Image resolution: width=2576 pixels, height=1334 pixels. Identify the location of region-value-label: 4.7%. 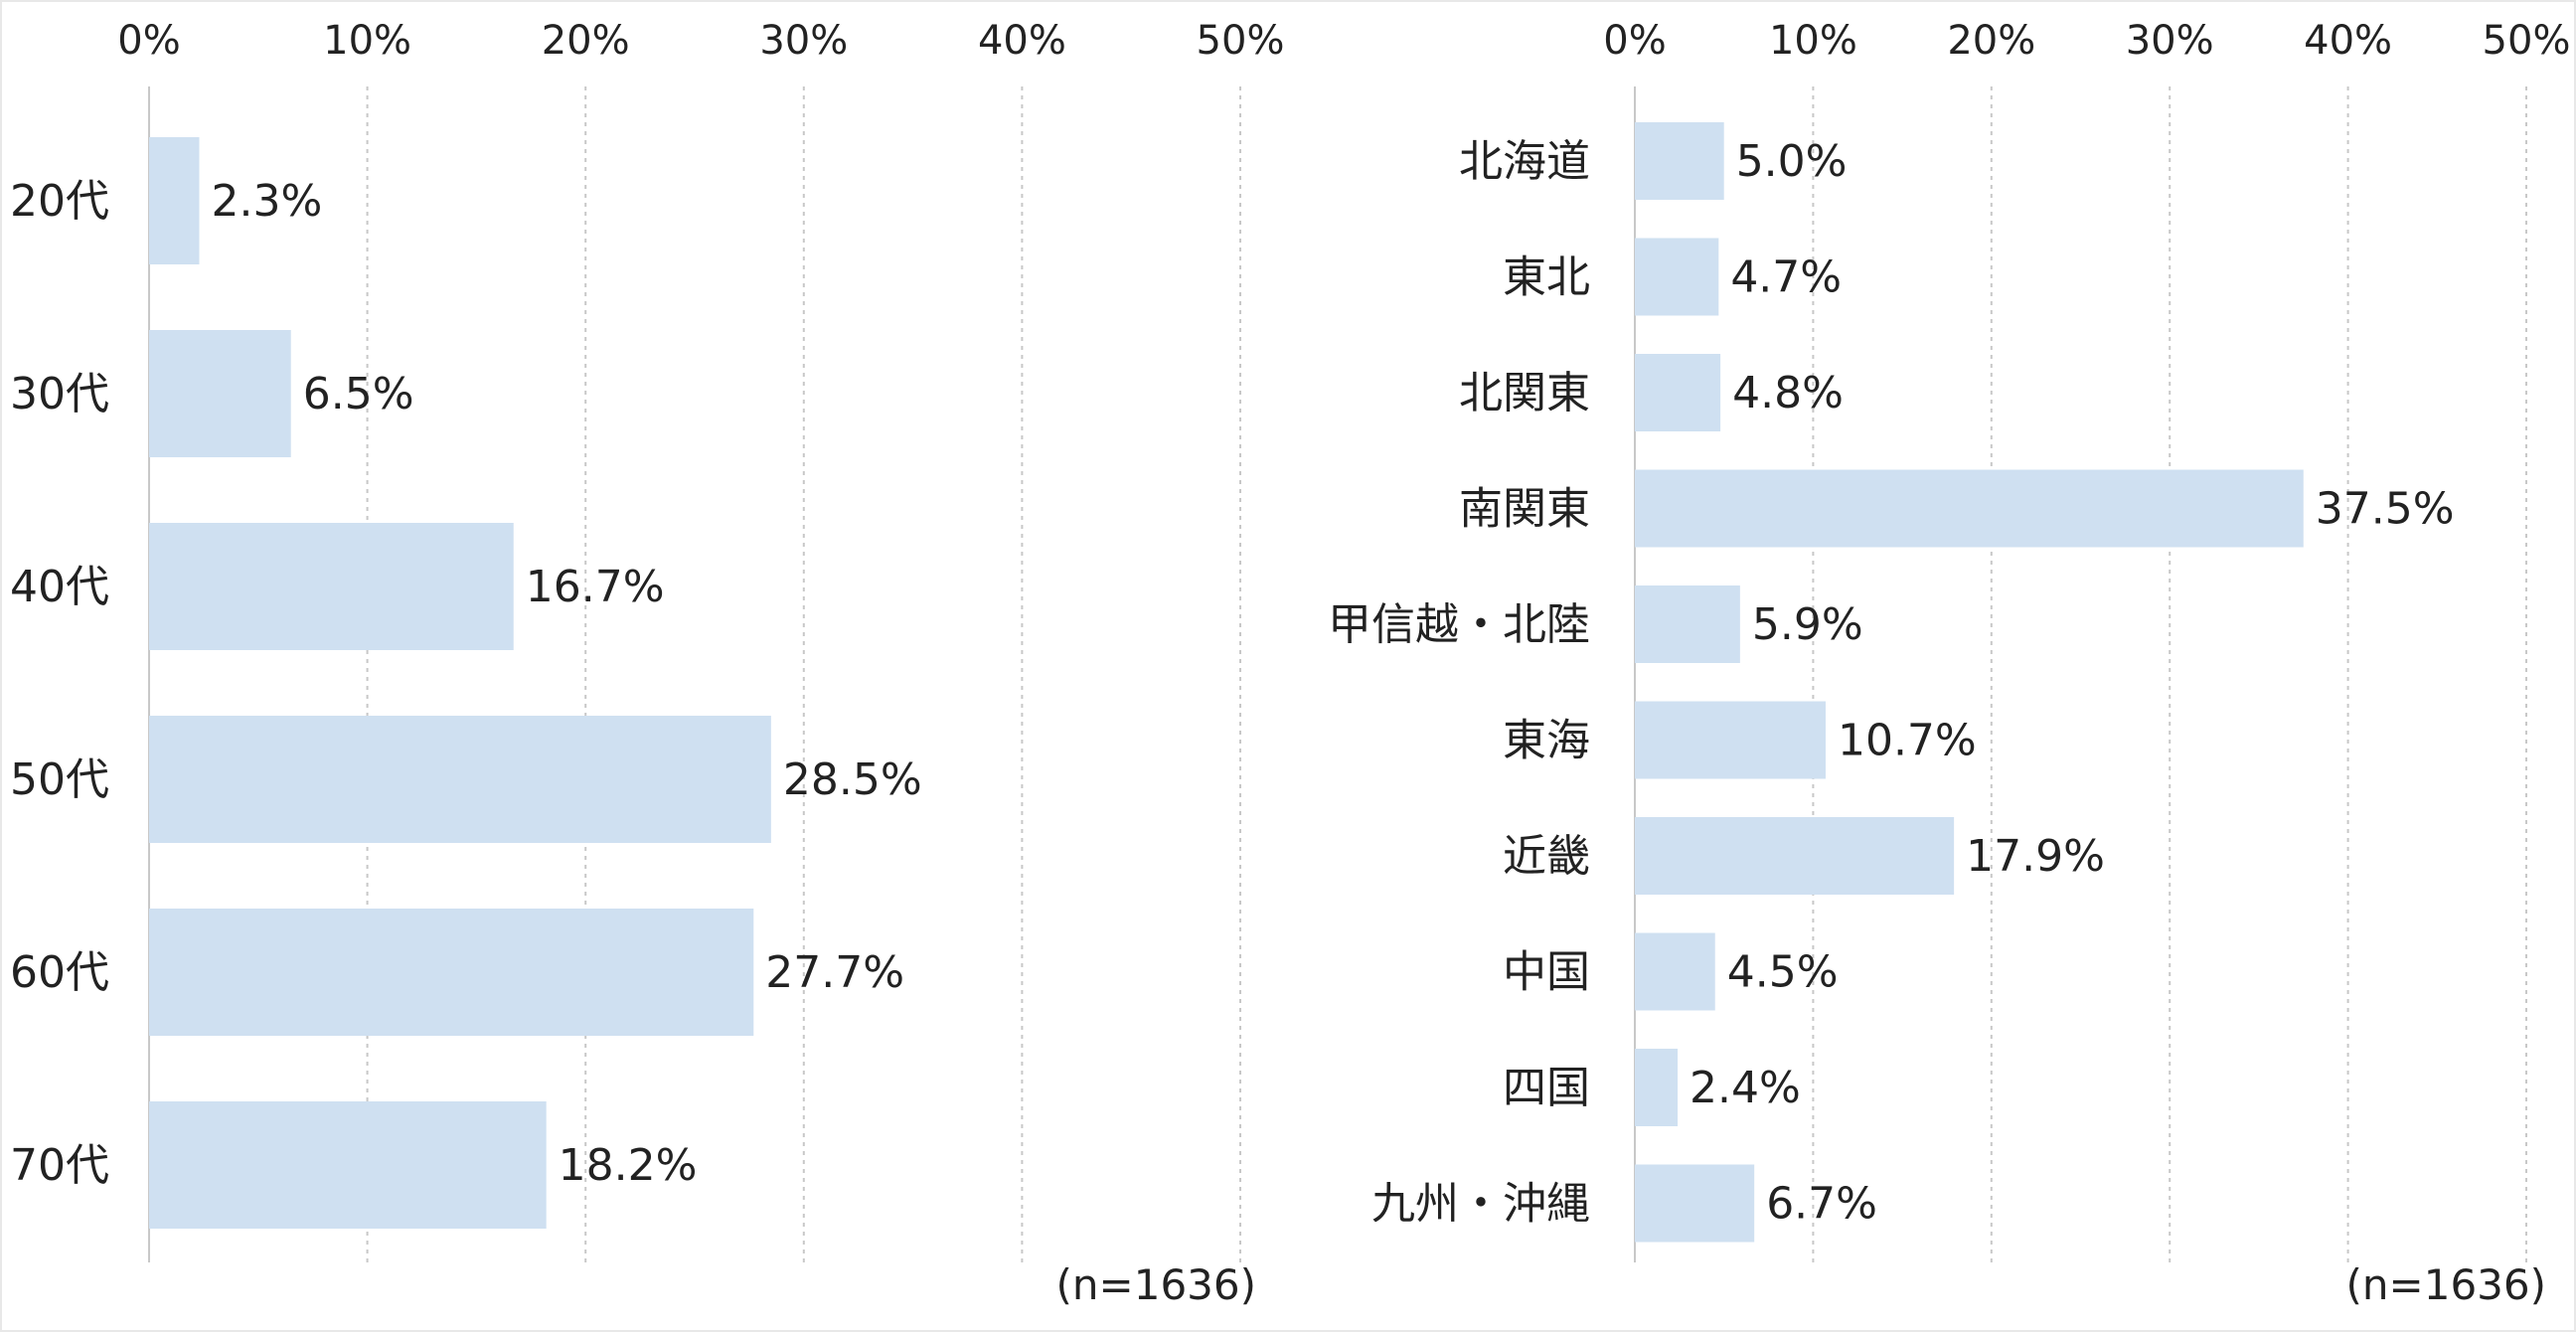
(1786, 277).